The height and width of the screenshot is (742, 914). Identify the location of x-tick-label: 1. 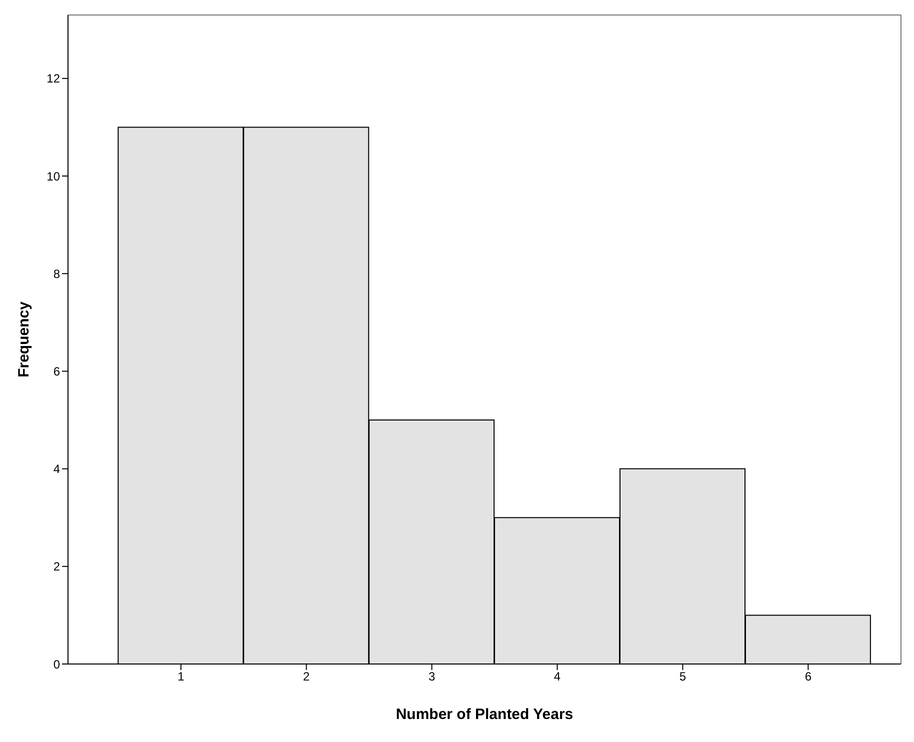
(181, 677).